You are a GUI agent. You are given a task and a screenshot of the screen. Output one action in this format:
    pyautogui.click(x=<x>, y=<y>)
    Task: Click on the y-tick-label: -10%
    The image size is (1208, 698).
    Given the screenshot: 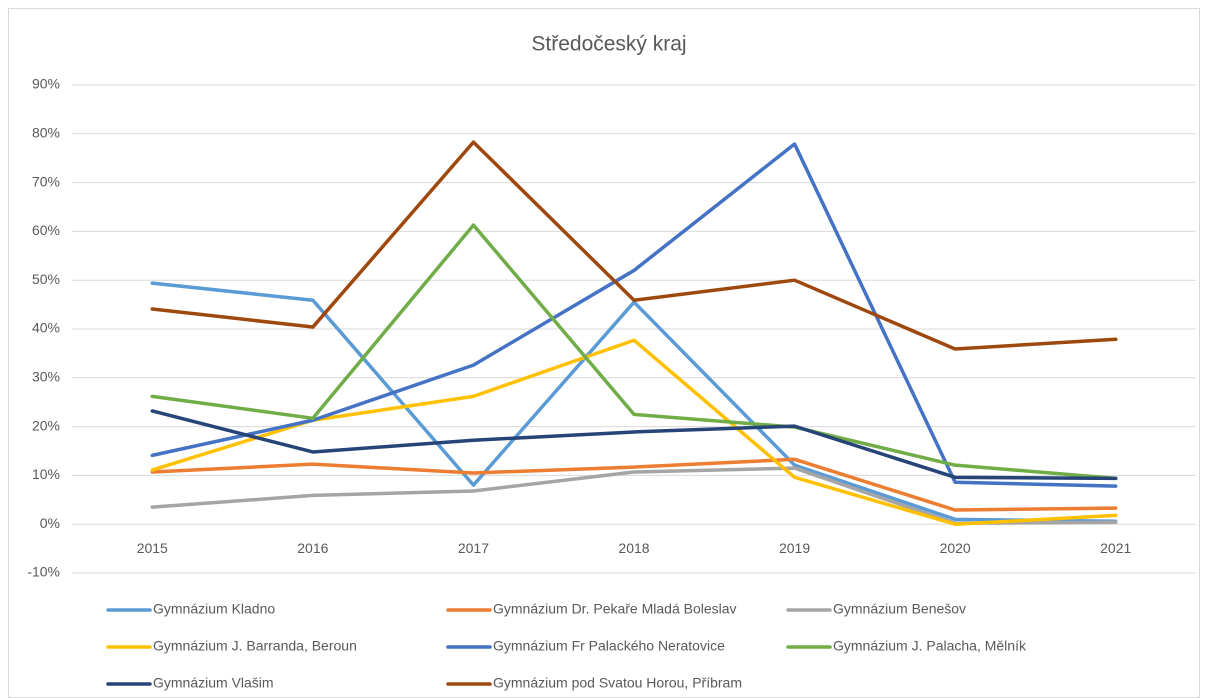 What is the action you would take?
    pyautogui.click(x=43, y=572)
    